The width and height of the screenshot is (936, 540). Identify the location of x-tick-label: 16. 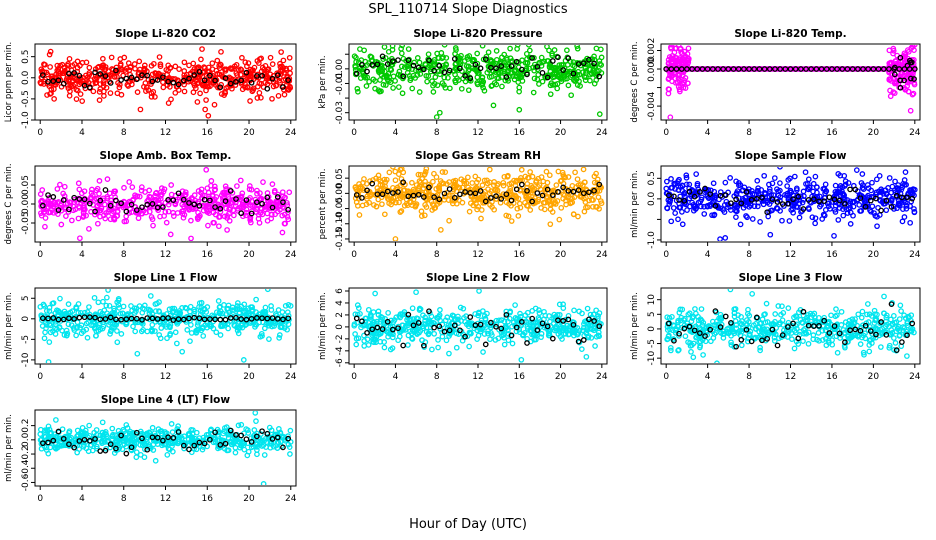
(520, 377).